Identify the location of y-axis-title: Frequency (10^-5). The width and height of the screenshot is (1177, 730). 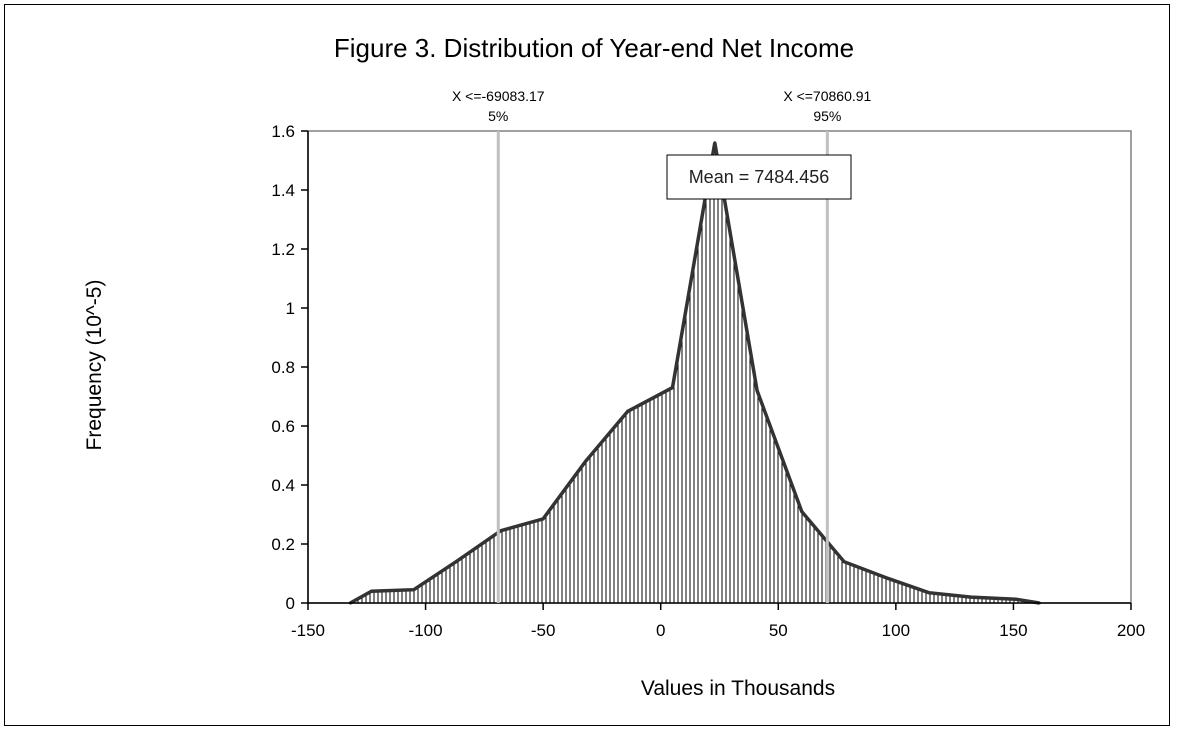
(94, 365).